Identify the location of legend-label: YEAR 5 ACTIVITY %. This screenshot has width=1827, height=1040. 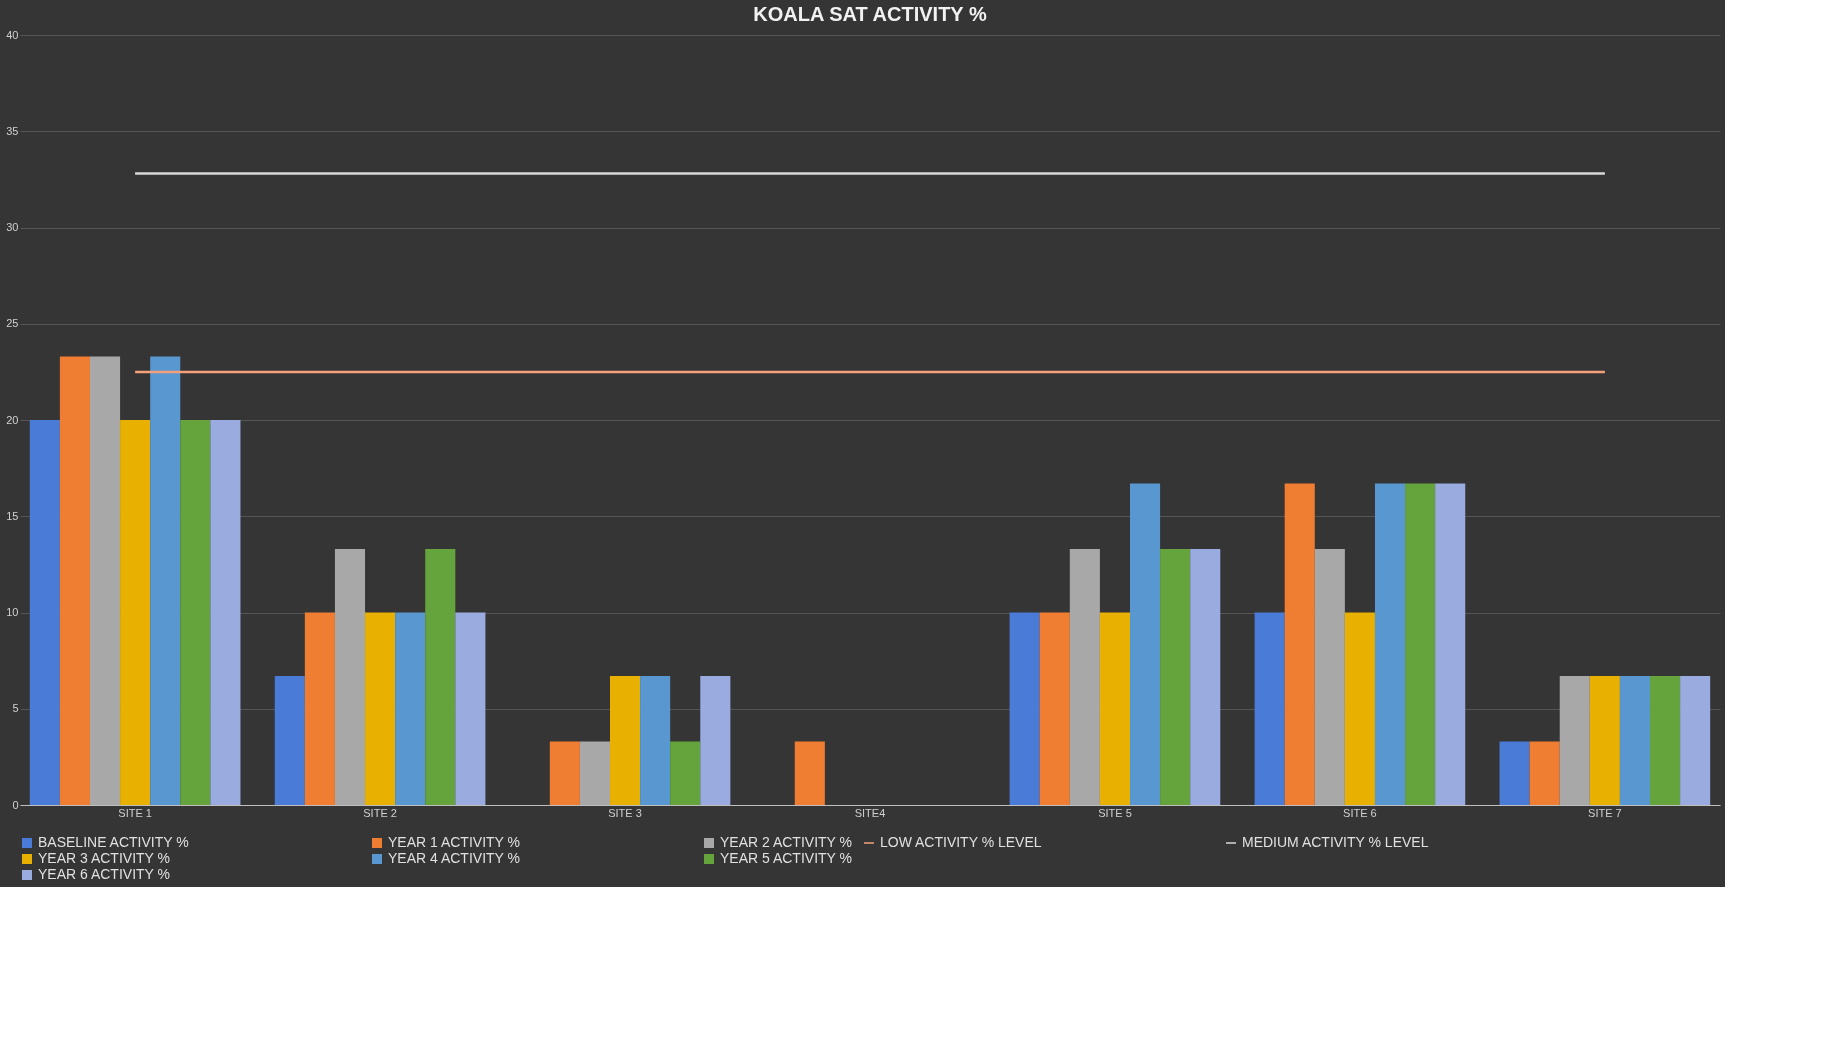
(786, 858).